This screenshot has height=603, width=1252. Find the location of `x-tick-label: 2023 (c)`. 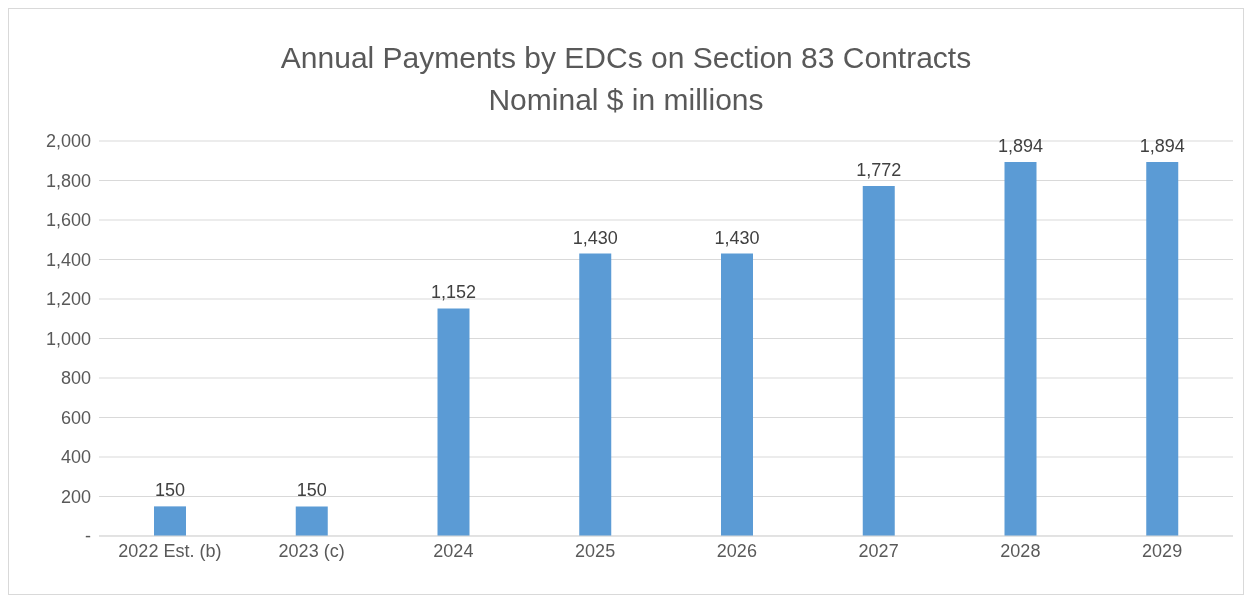

x-tick-label: 2023 (c) is located at coordinates (311, 550).